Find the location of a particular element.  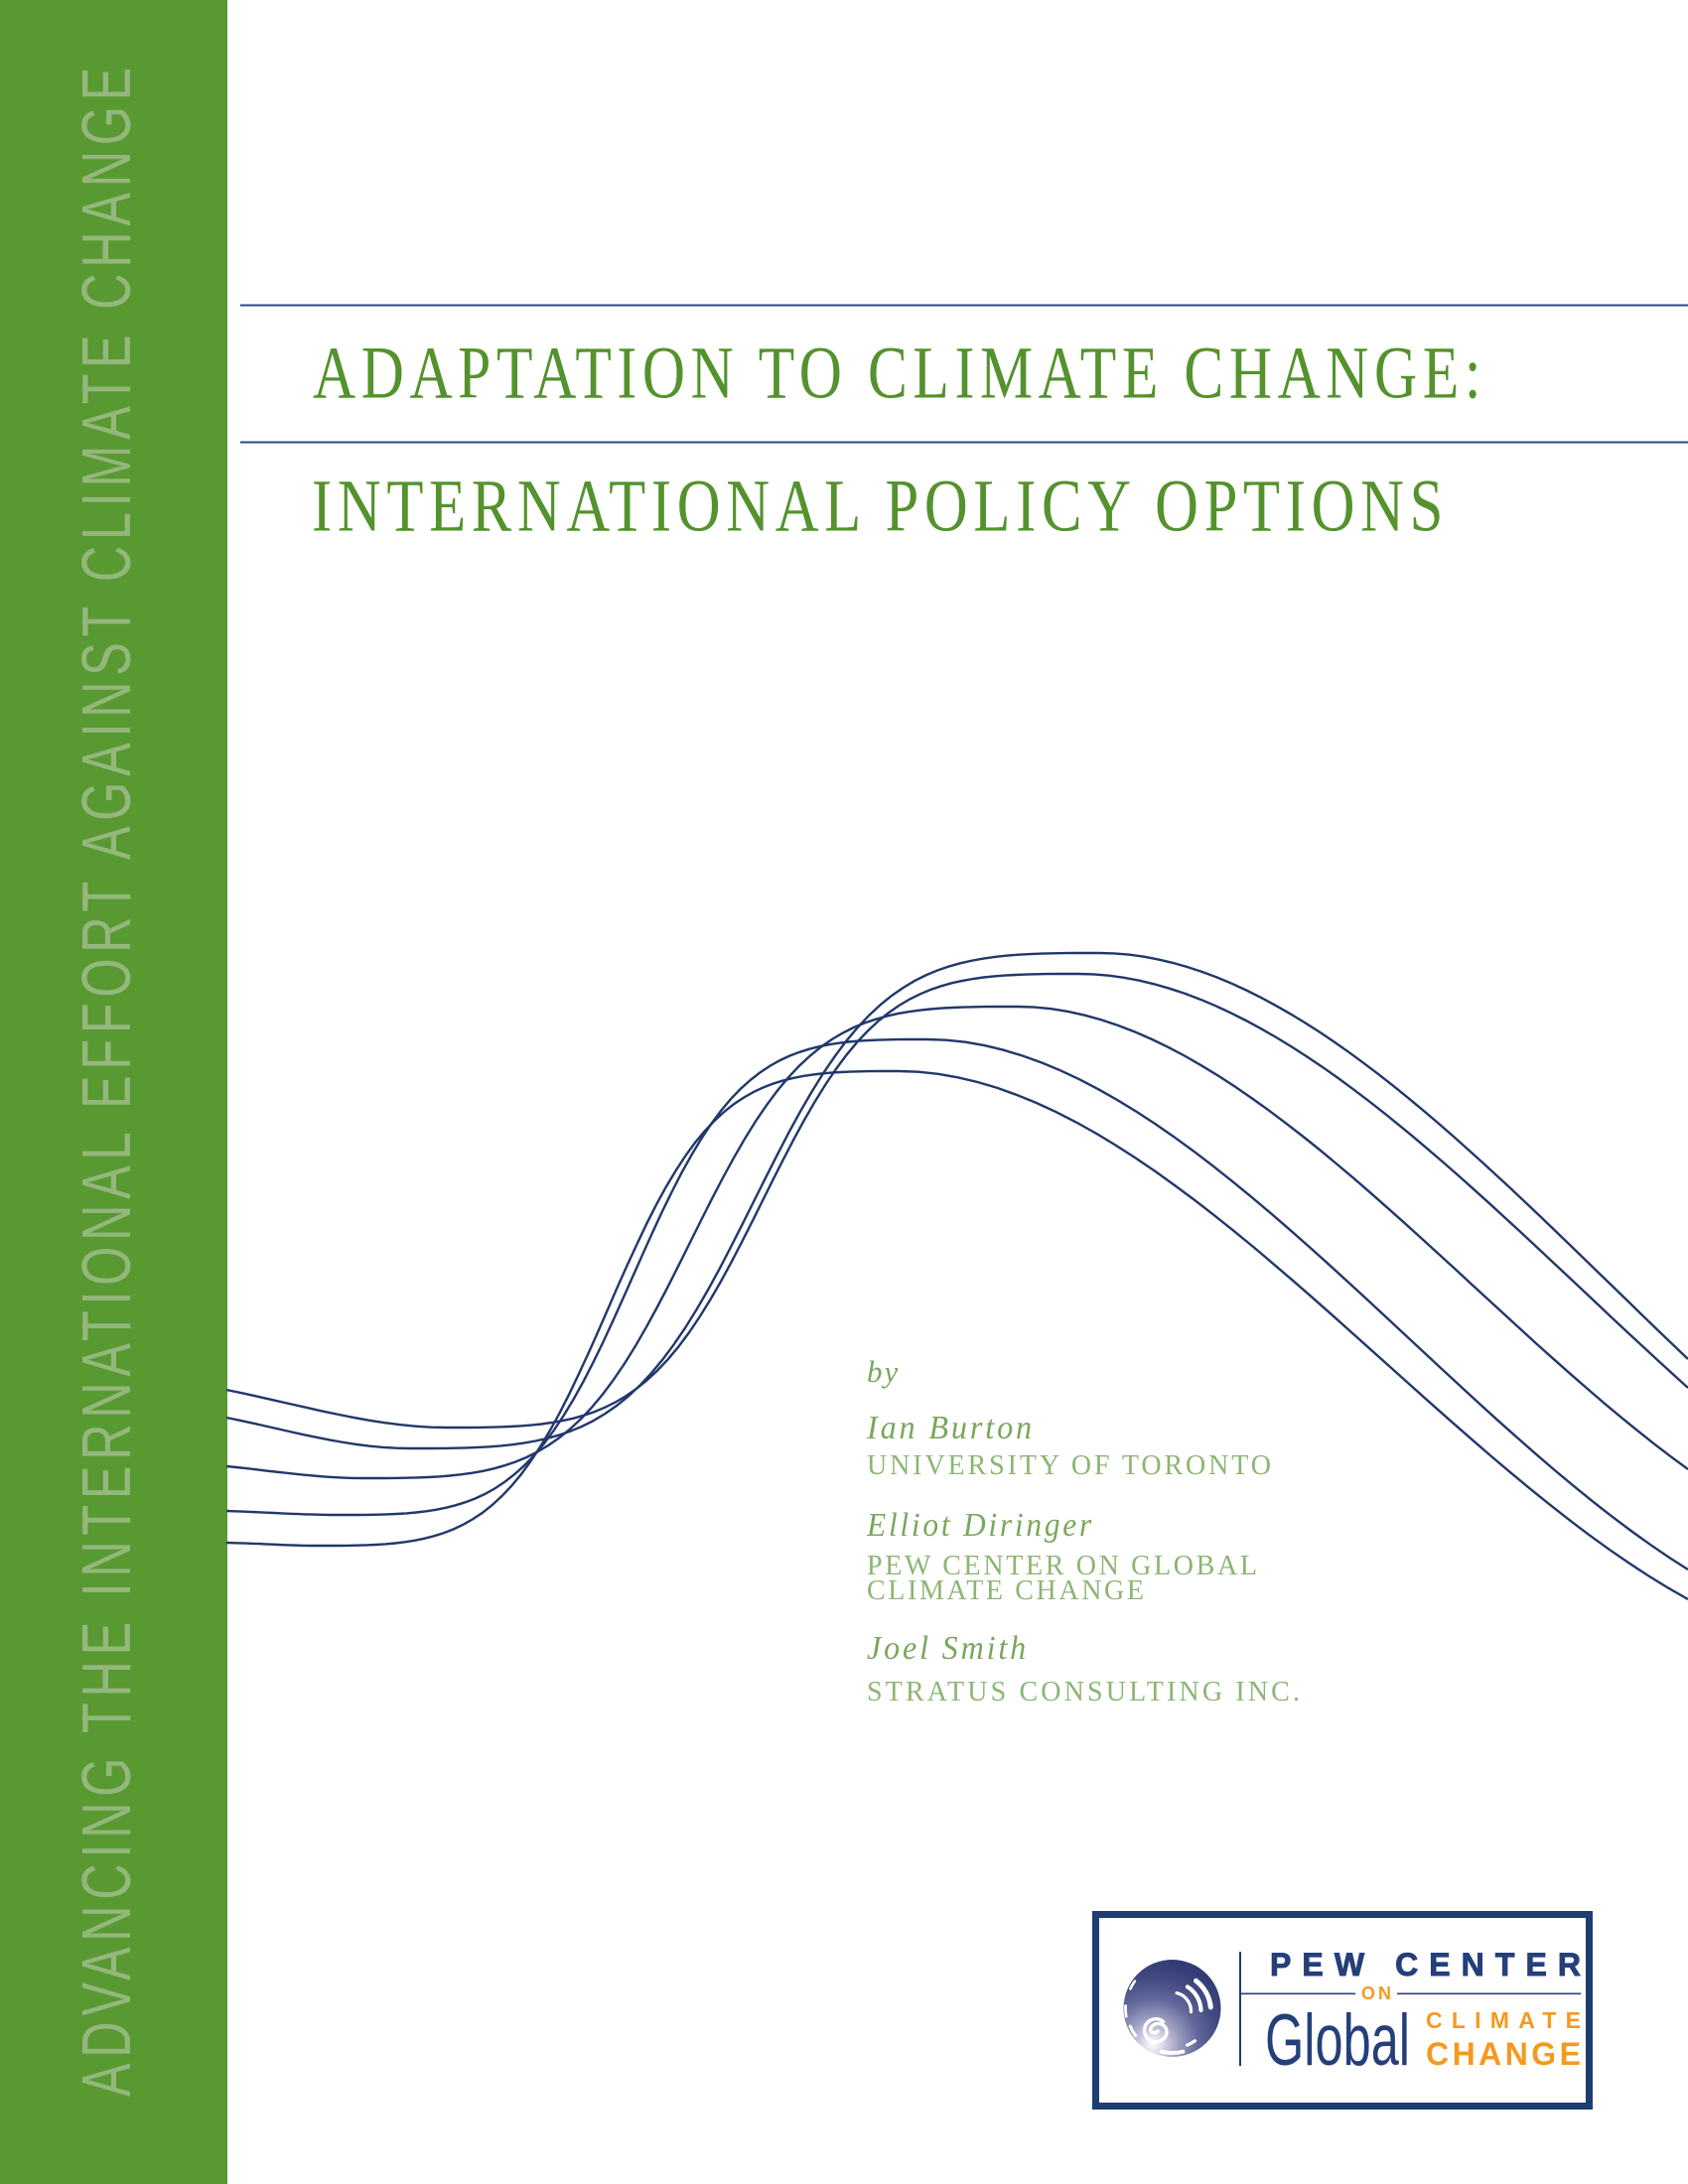

svg-text: INTERNATIONAL POLICY OPTIONS is located at coordinates (880, 507).